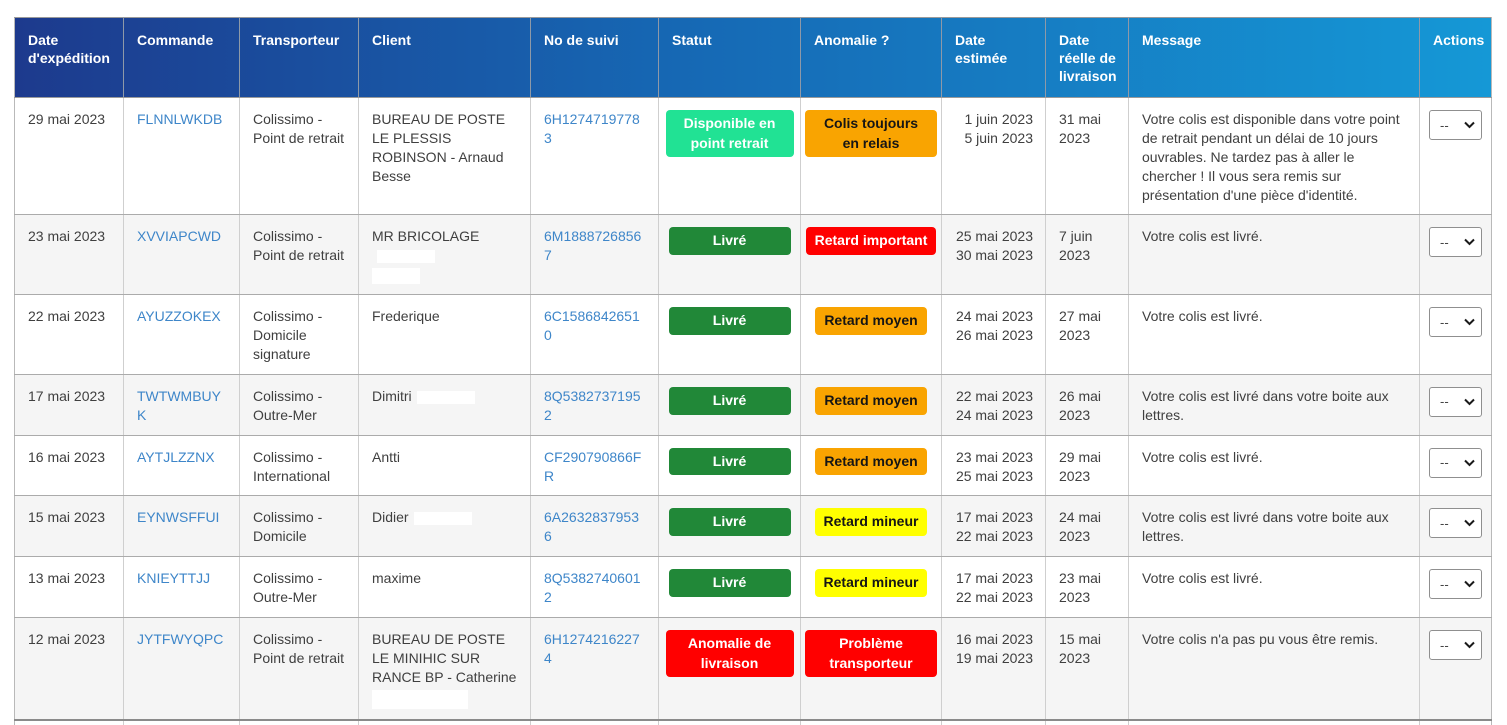 This screenshot has height=725, width=1507. Describe the element at coordinates (993, 57) in the screenshot. I see `column-header-date-estimee: Date estimée` at that location.